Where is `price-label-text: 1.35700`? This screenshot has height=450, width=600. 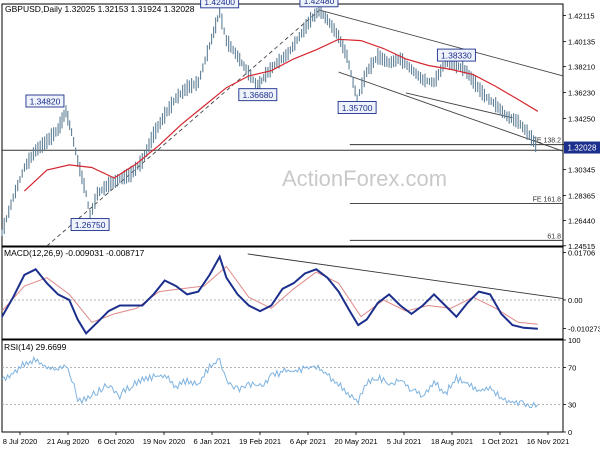 price-label-text: 1.35700 is located at coordinates (357, 108).